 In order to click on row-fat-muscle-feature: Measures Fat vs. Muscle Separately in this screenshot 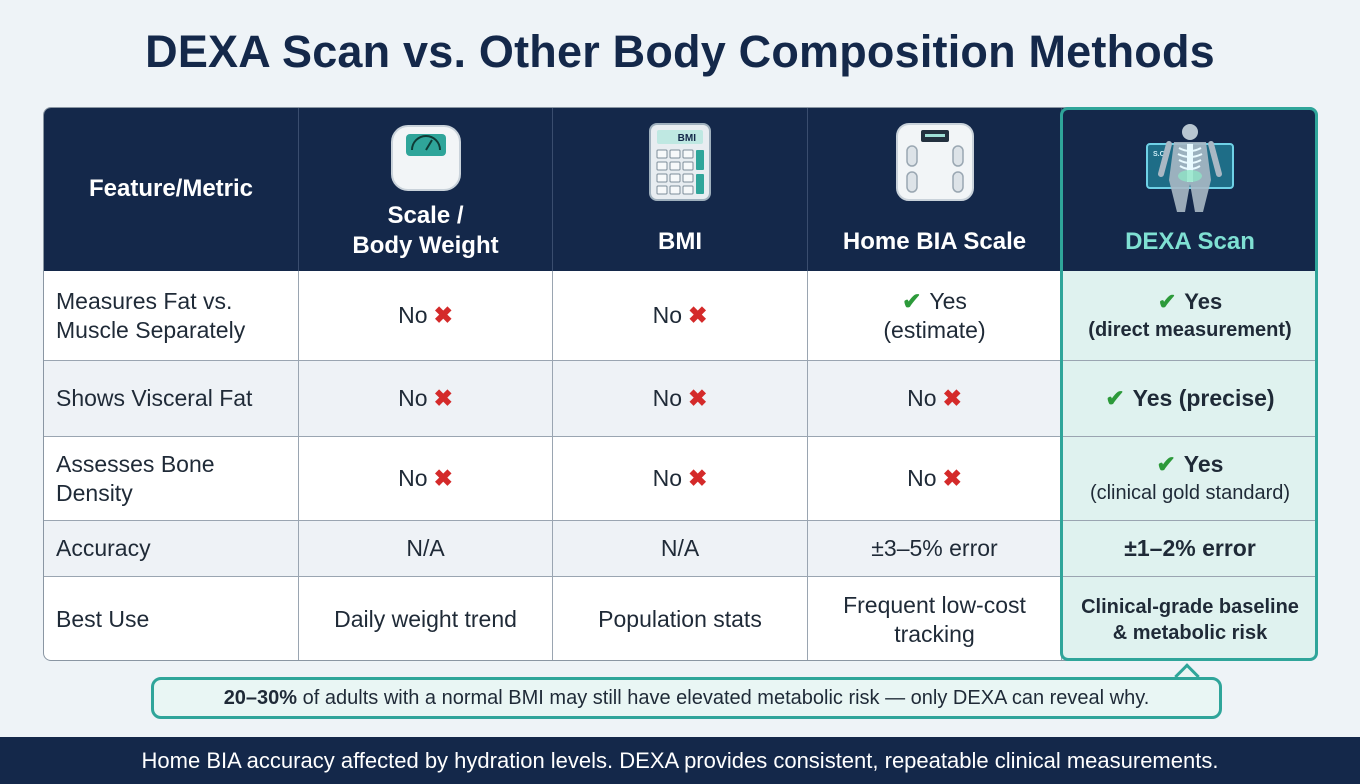, I will do `click(171, 316)`.